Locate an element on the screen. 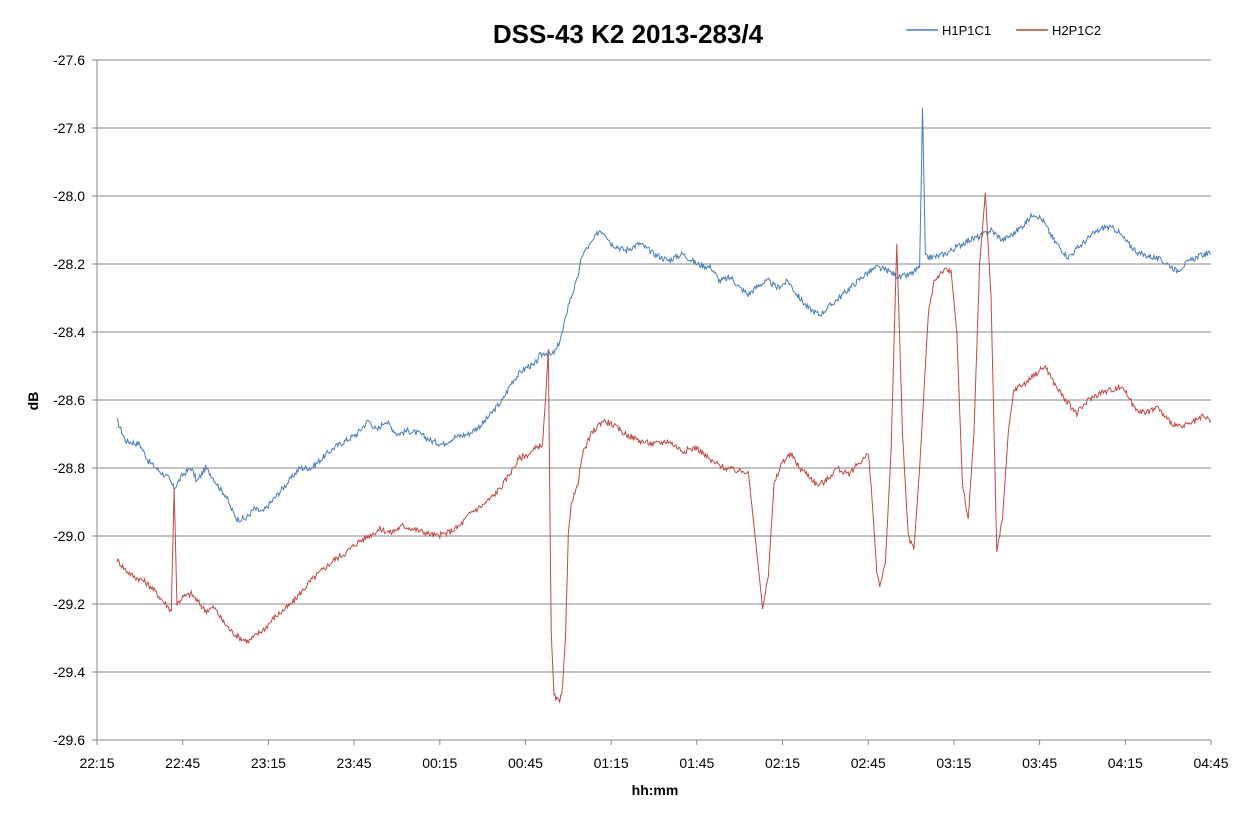 Image resolution: width=1251 pixels, height=821 pixels. y-tick-label: -27.8 is located at coordinates (69, 128).